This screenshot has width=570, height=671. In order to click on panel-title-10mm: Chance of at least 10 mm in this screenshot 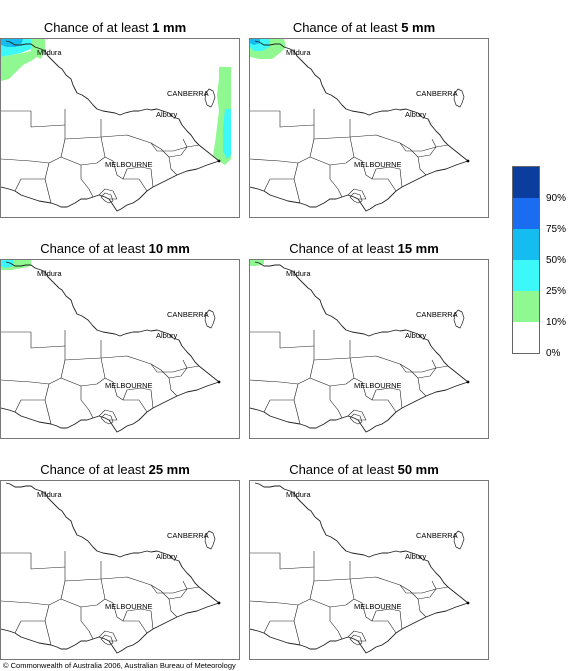, I will do `click(115, 248)`.